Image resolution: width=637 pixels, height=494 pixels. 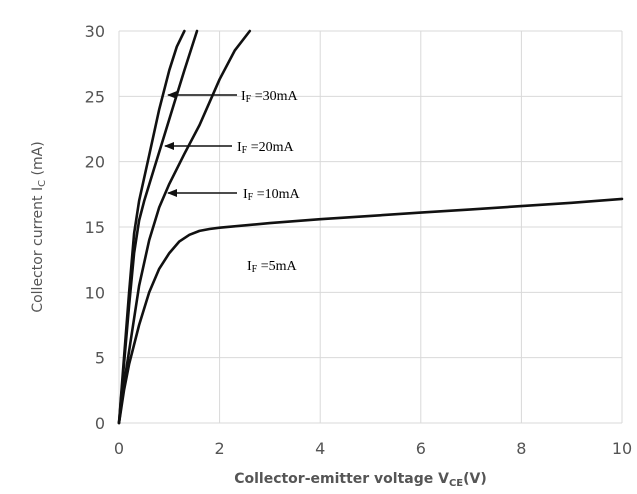 I want to click on y-axis-title: Collector current IC (mA), so click(x=39, y=226).